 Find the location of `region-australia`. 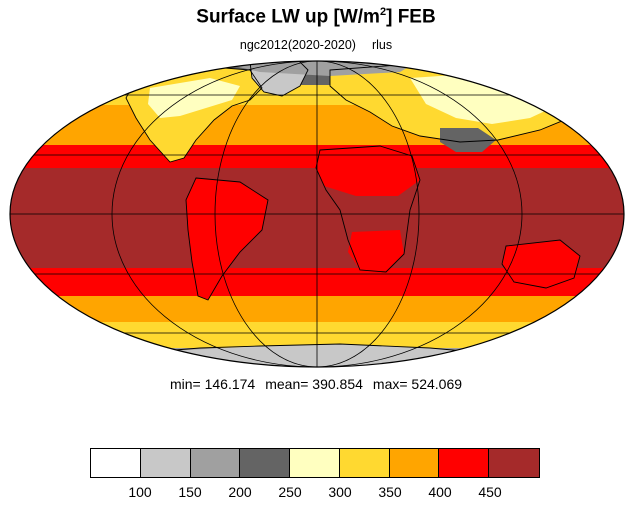

region-australia is located at coordinates (541, 264).